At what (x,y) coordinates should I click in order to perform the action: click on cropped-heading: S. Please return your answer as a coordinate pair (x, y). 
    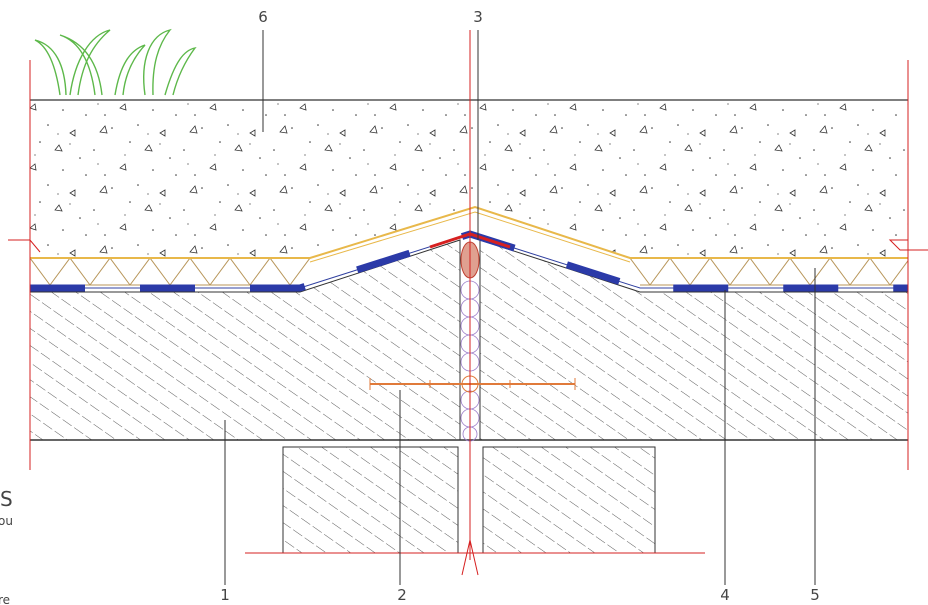
    Looking at the image, I should click on (6, 499).